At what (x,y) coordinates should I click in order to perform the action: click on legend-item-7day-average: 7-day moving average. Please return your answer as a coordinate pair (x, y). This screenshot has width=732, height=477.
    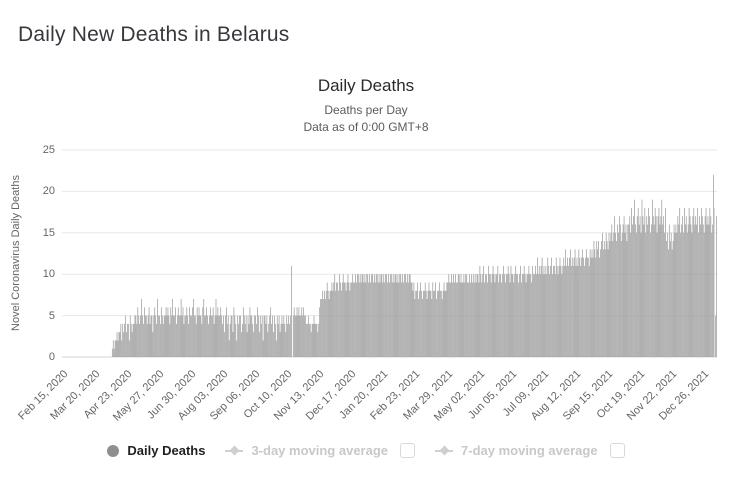
    Looking at the image, I should click on (530, 450).